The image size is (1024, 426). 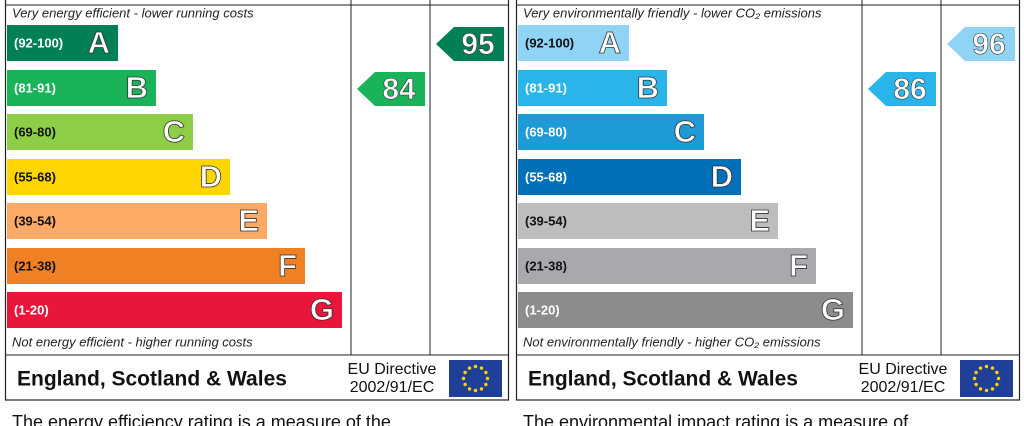 What do you see at coordinates (477, 44) in the screenshot?
I see `rating-value: 95` at bounding box center [477, 44].